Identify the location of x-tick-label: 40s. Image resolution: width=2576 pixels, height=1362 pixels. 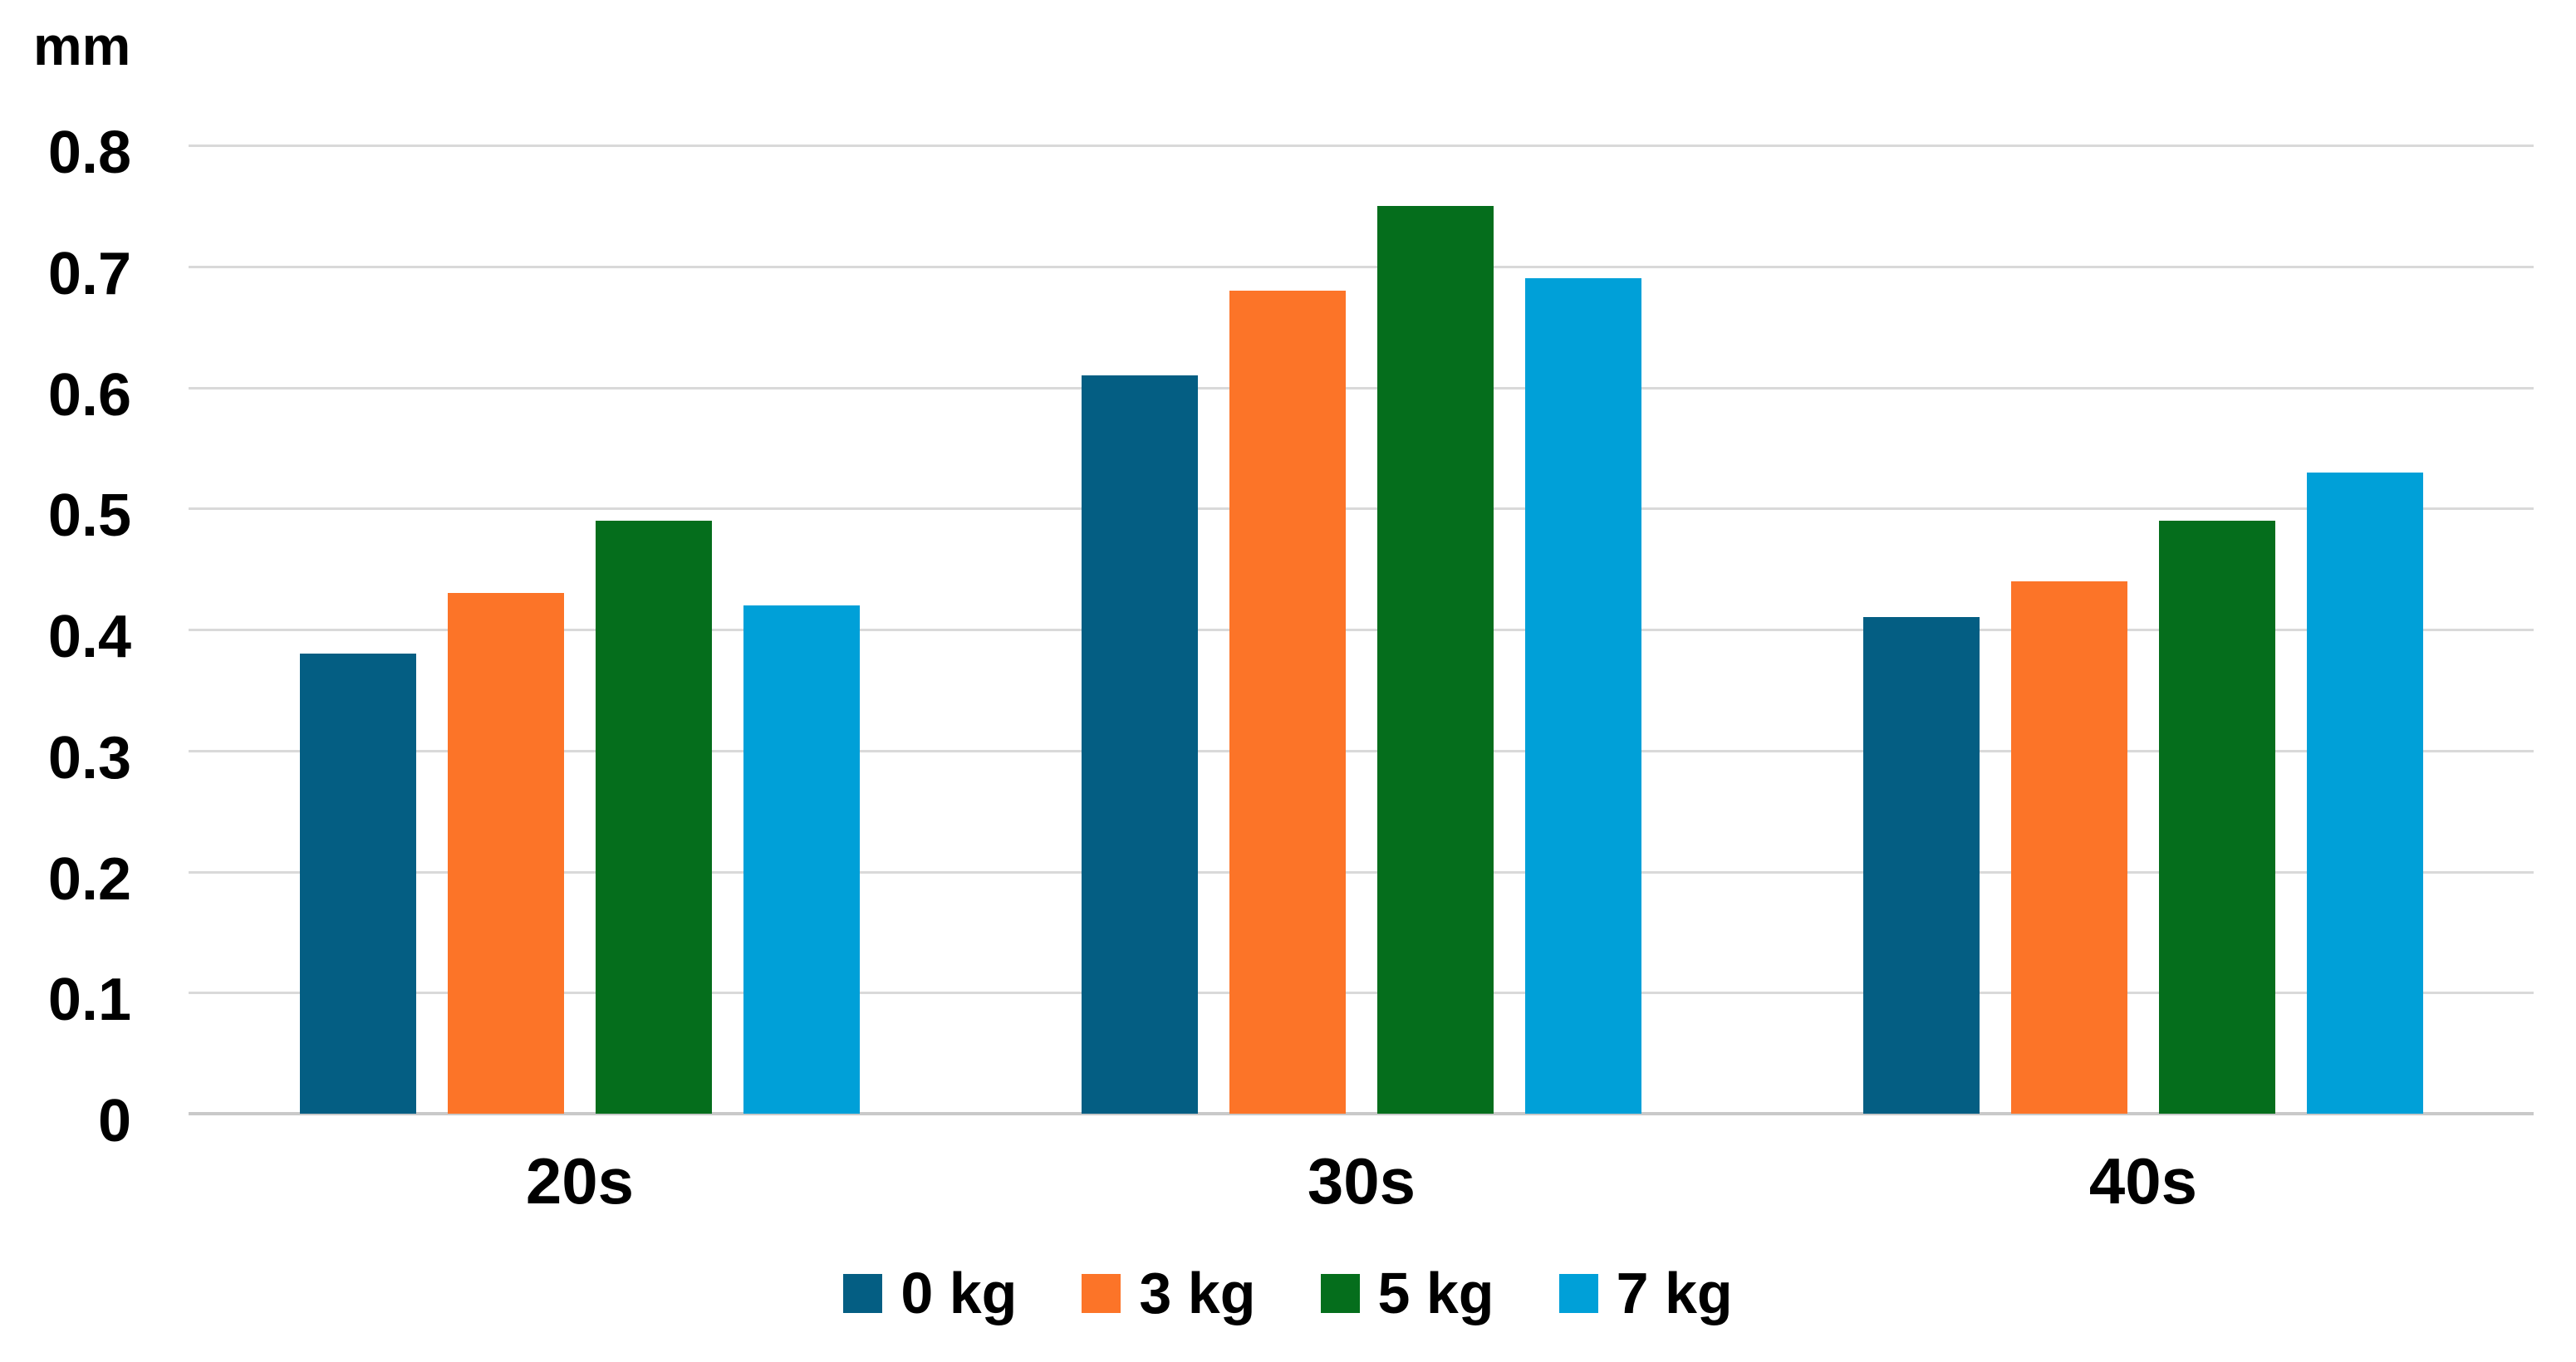
(2143, 1180).